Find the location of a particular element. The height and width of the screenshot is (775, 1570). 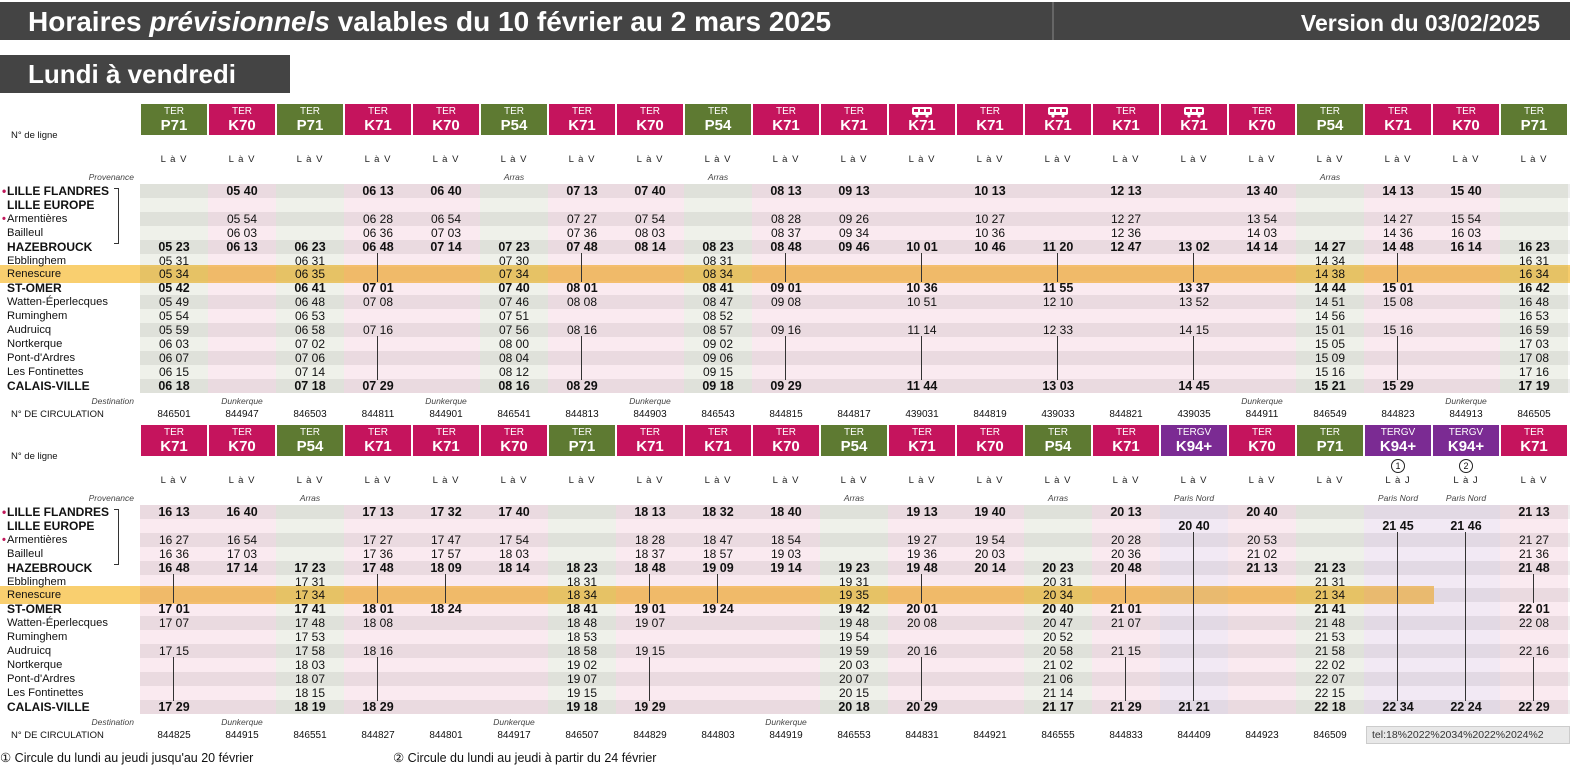

time-cell: 07 14 is located at coordinates (310, 371).